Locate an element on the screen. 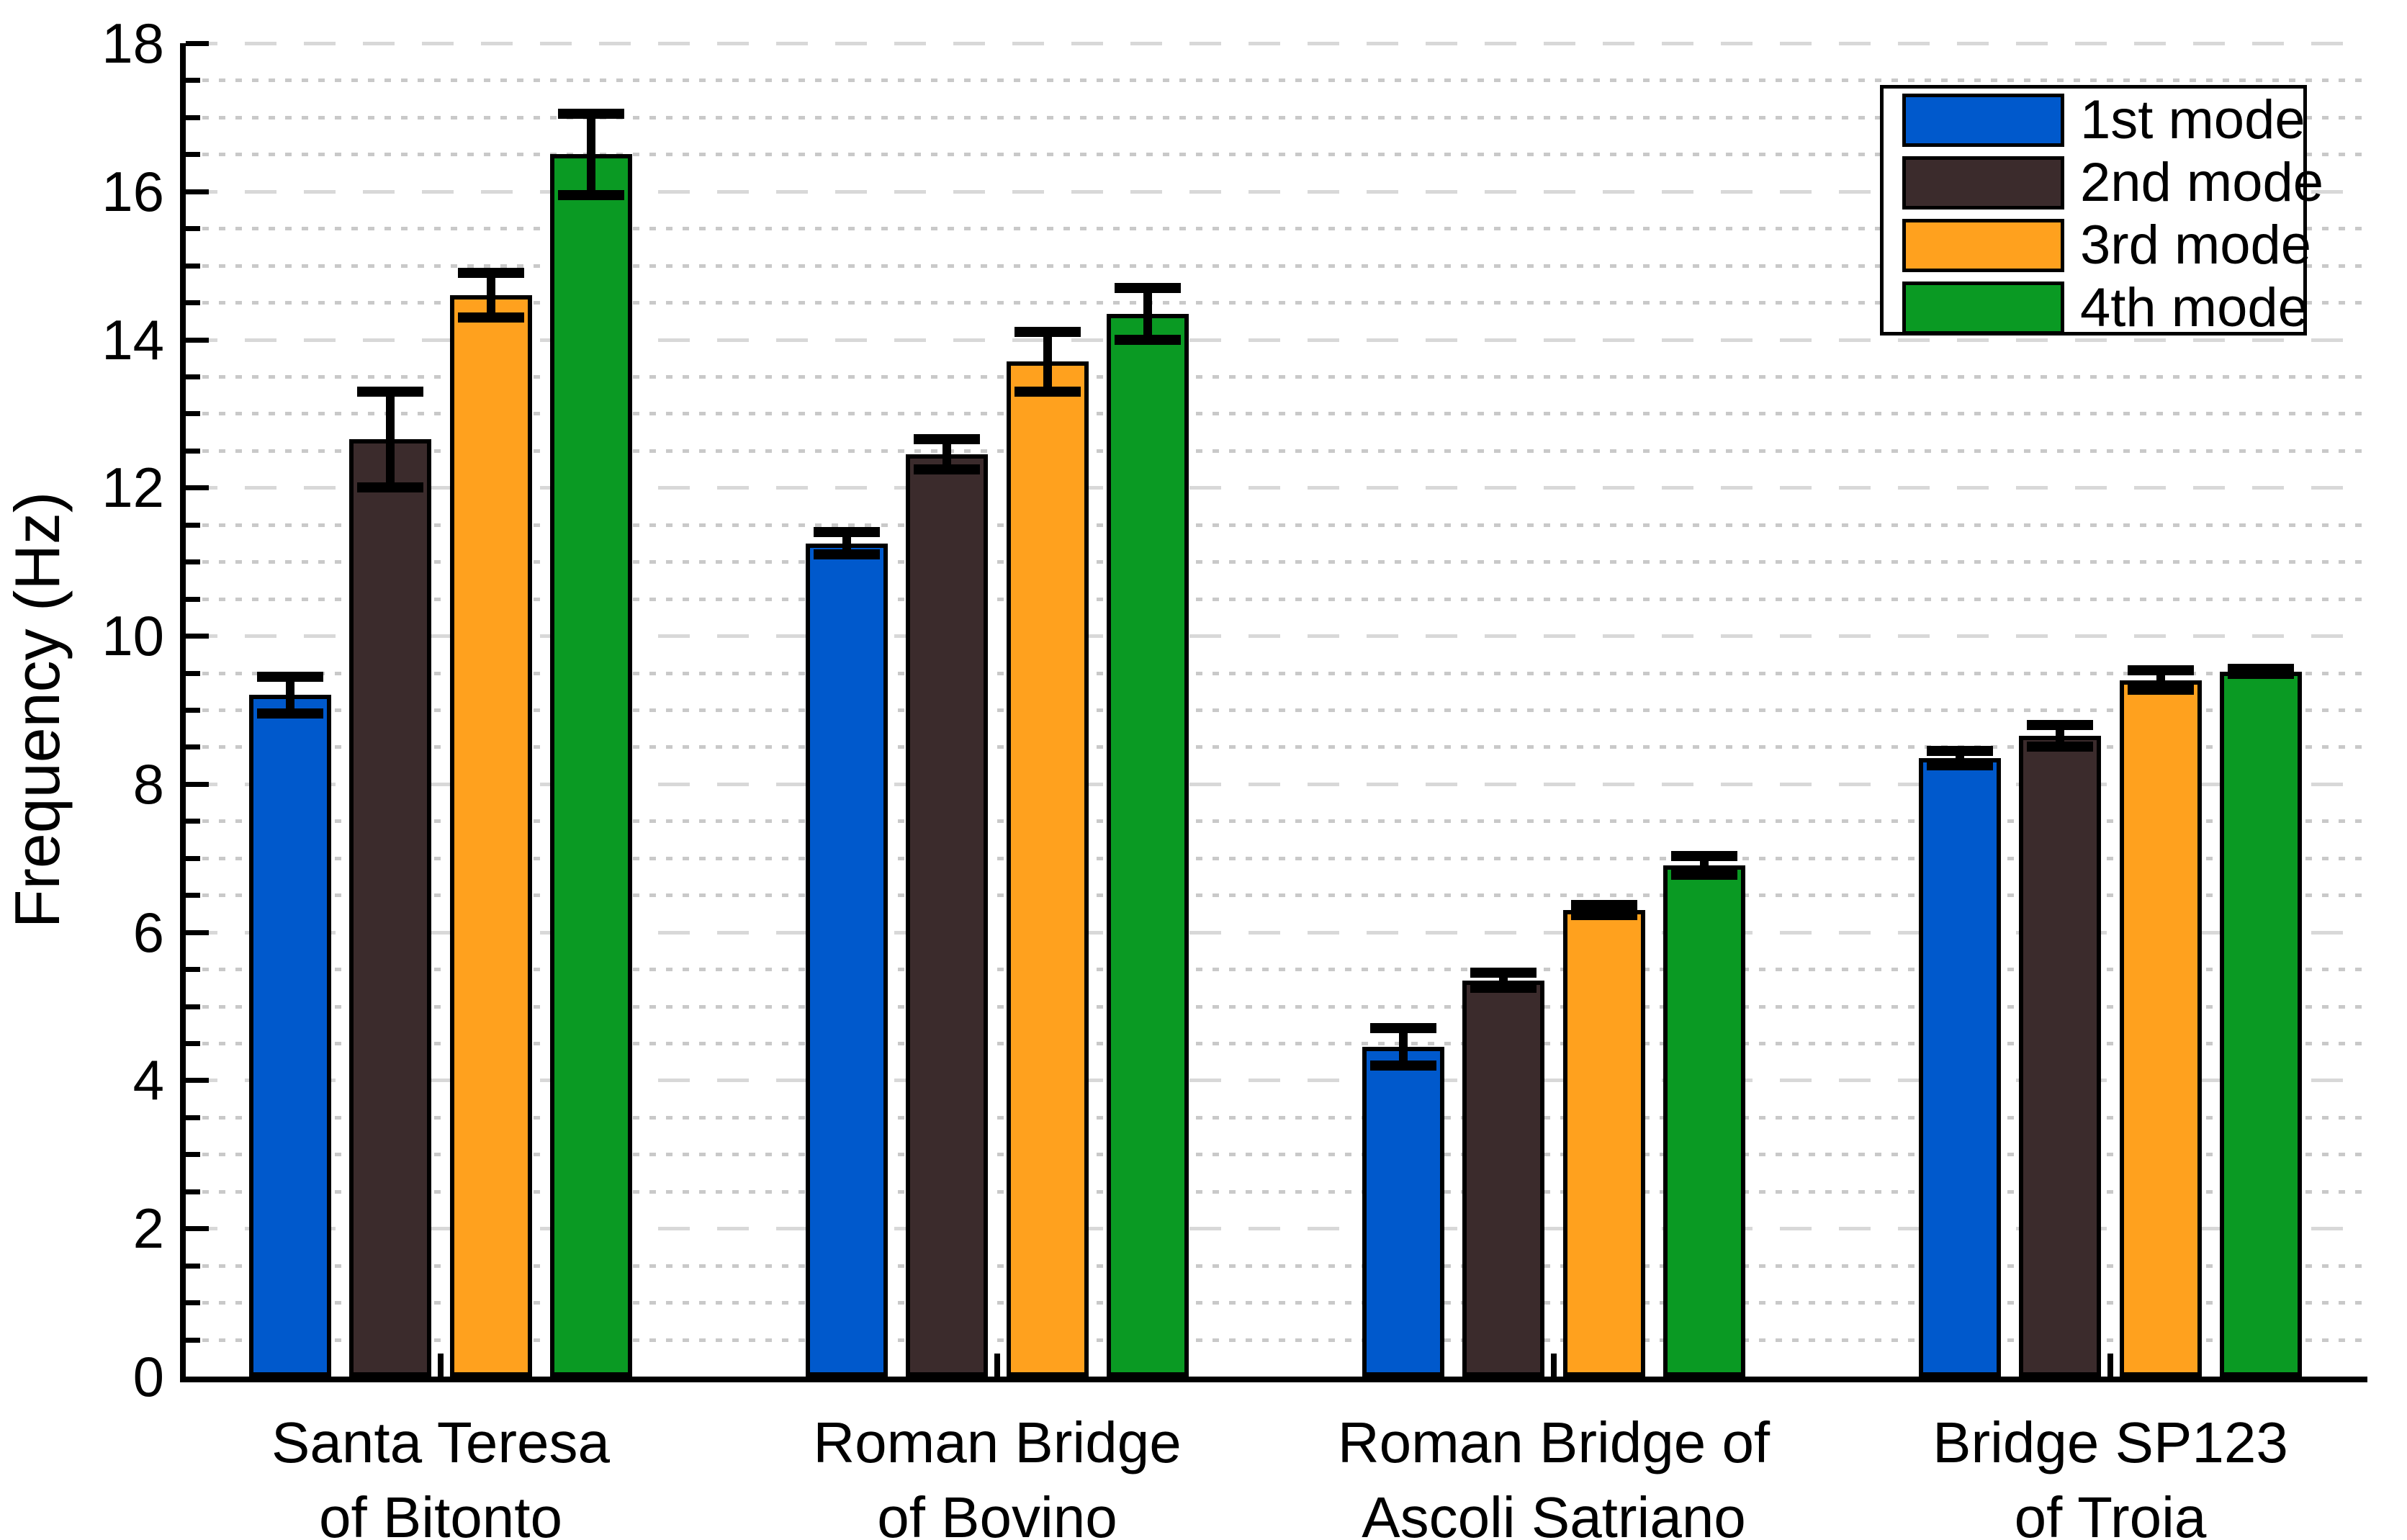 The width and height of the screenshot is (2407, 1540). category-label: Roman Bridge of Ascoli Satriano is located at coordinates (1554, 1472).